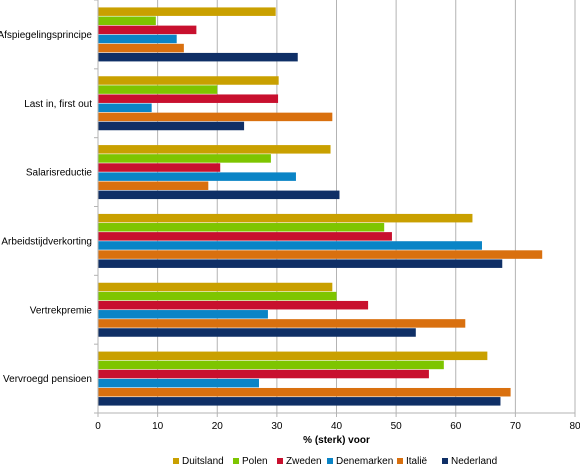 Image resolution: width=580 pixels, height=470 pixels. I want to click on legend-item: Italië, so click(412, 461).